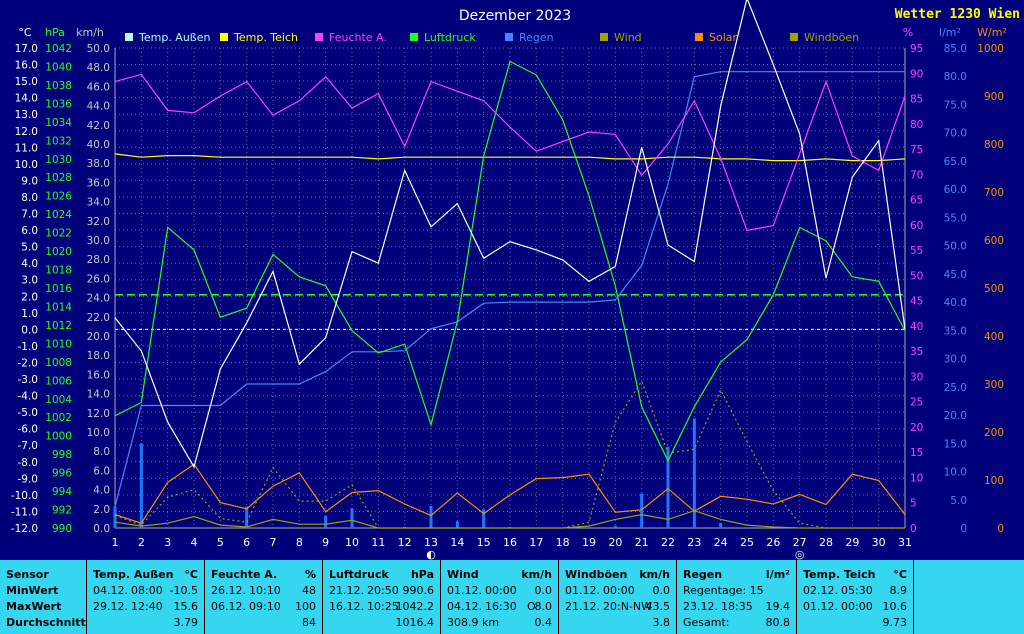 The width and height of the screenshot is (1024, 634). What do you see at coordinates (309, 622) in the screenshot?
I see `stats-avg: 84` at bounding box center [309, 622].